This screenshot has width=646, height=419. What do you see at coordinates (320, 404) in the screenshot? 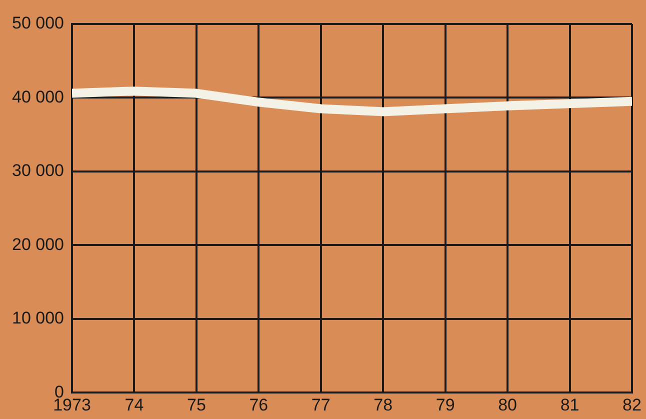
I see `x-tick-label: 77` at bounding box center [320, 404].